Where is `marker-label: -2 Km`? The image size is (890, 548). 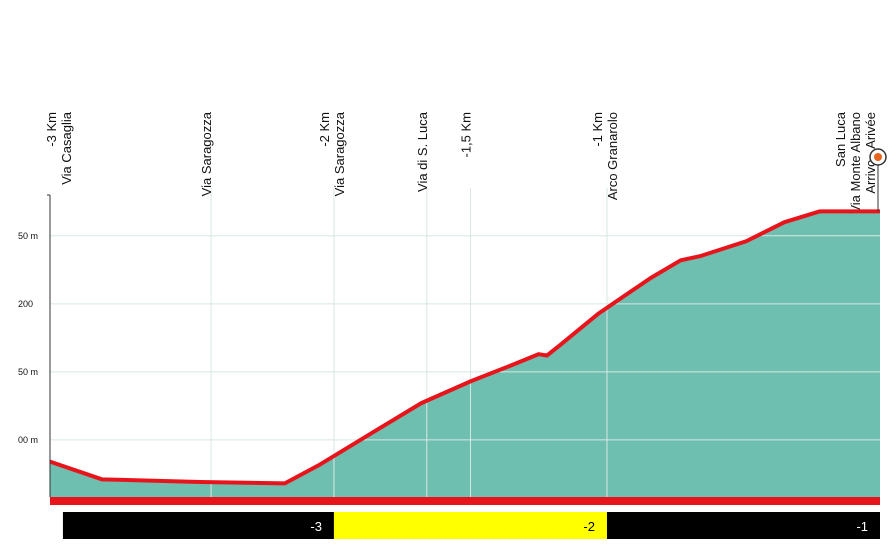
marker-label: -2 Km is located at coordinates (324, 129).